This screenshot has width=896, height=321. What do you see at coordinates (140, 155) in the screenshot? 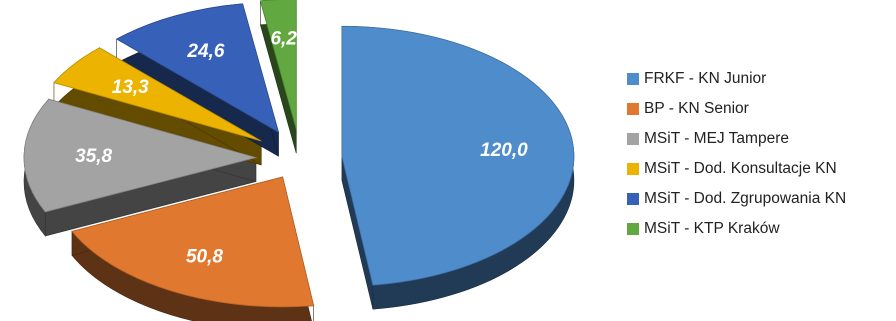
I see `slice-msit-mej-tampere` at bounding box center [140, 155].